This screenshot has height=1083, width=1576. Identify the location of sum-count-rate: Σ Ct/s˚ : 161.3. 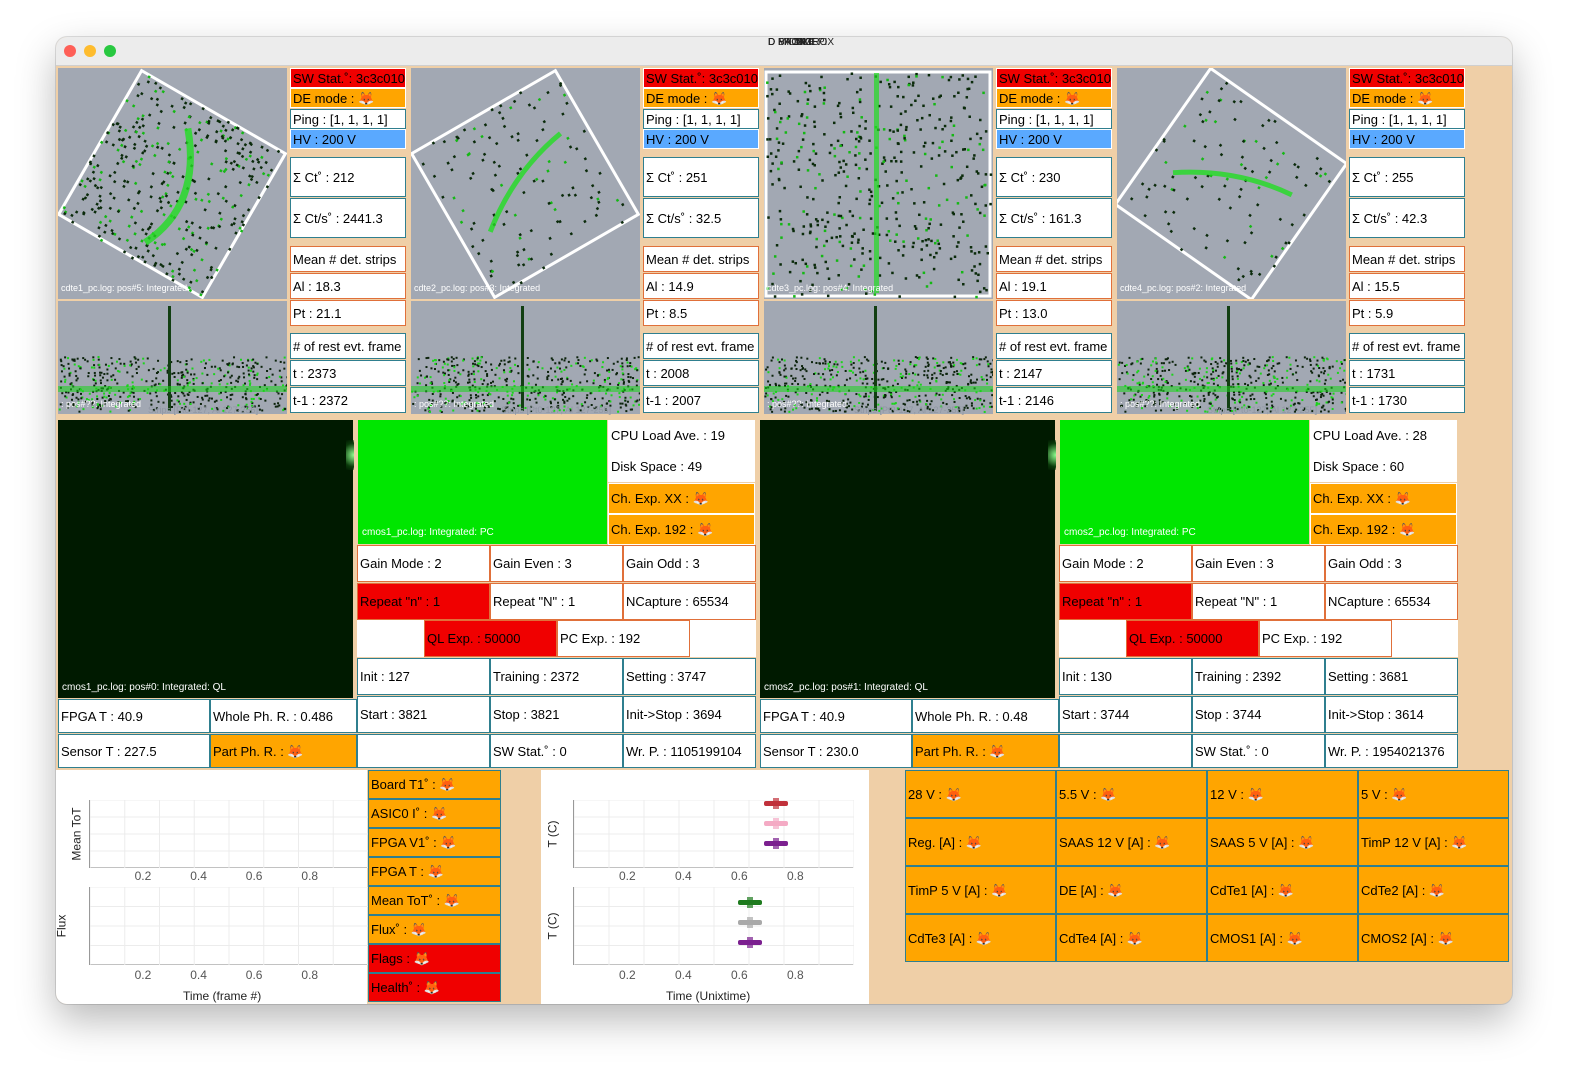
(1054, 218).